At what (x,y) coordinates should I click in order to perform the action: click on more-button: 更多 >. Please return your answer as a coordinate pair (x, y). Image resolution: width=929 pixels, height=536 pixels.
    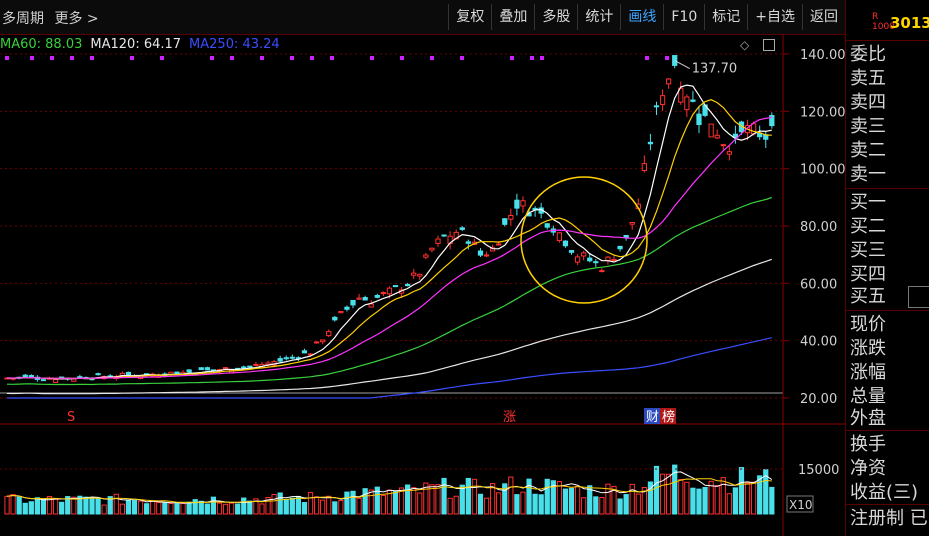
    Looking at the image, I should click on (76, 19).